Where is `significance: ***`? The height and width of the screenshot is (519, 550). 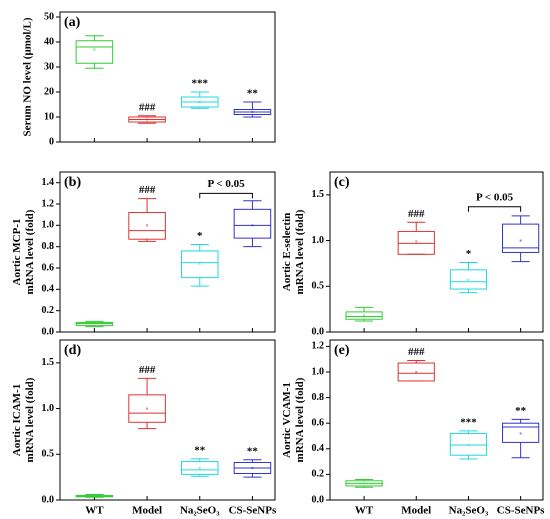 significance: *** is located at coordinates (468, 422).